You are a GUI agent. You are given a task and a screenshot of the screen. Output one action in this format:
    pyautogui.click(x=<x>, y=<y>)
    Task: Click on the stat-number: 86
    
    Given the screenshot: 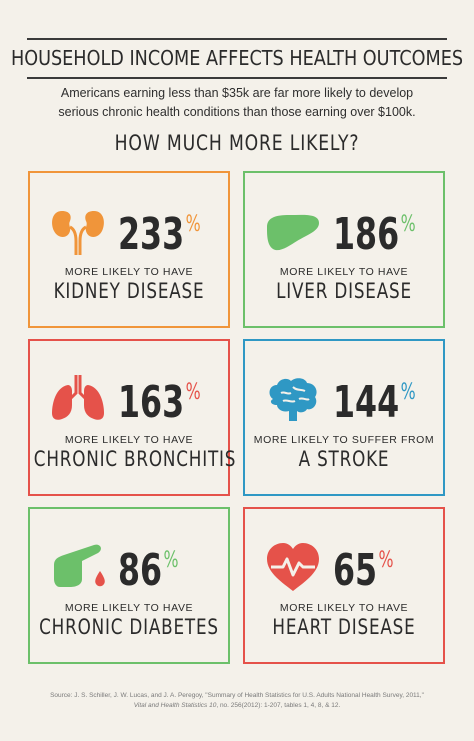 What is the action you would take?
    pyautogui.click(x=140, y=570)
    